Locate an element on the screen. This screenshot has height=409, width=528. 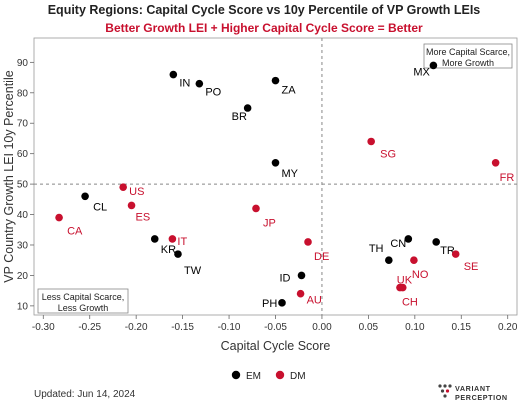
point-label-no: NO is located at coordinates (420, 275).